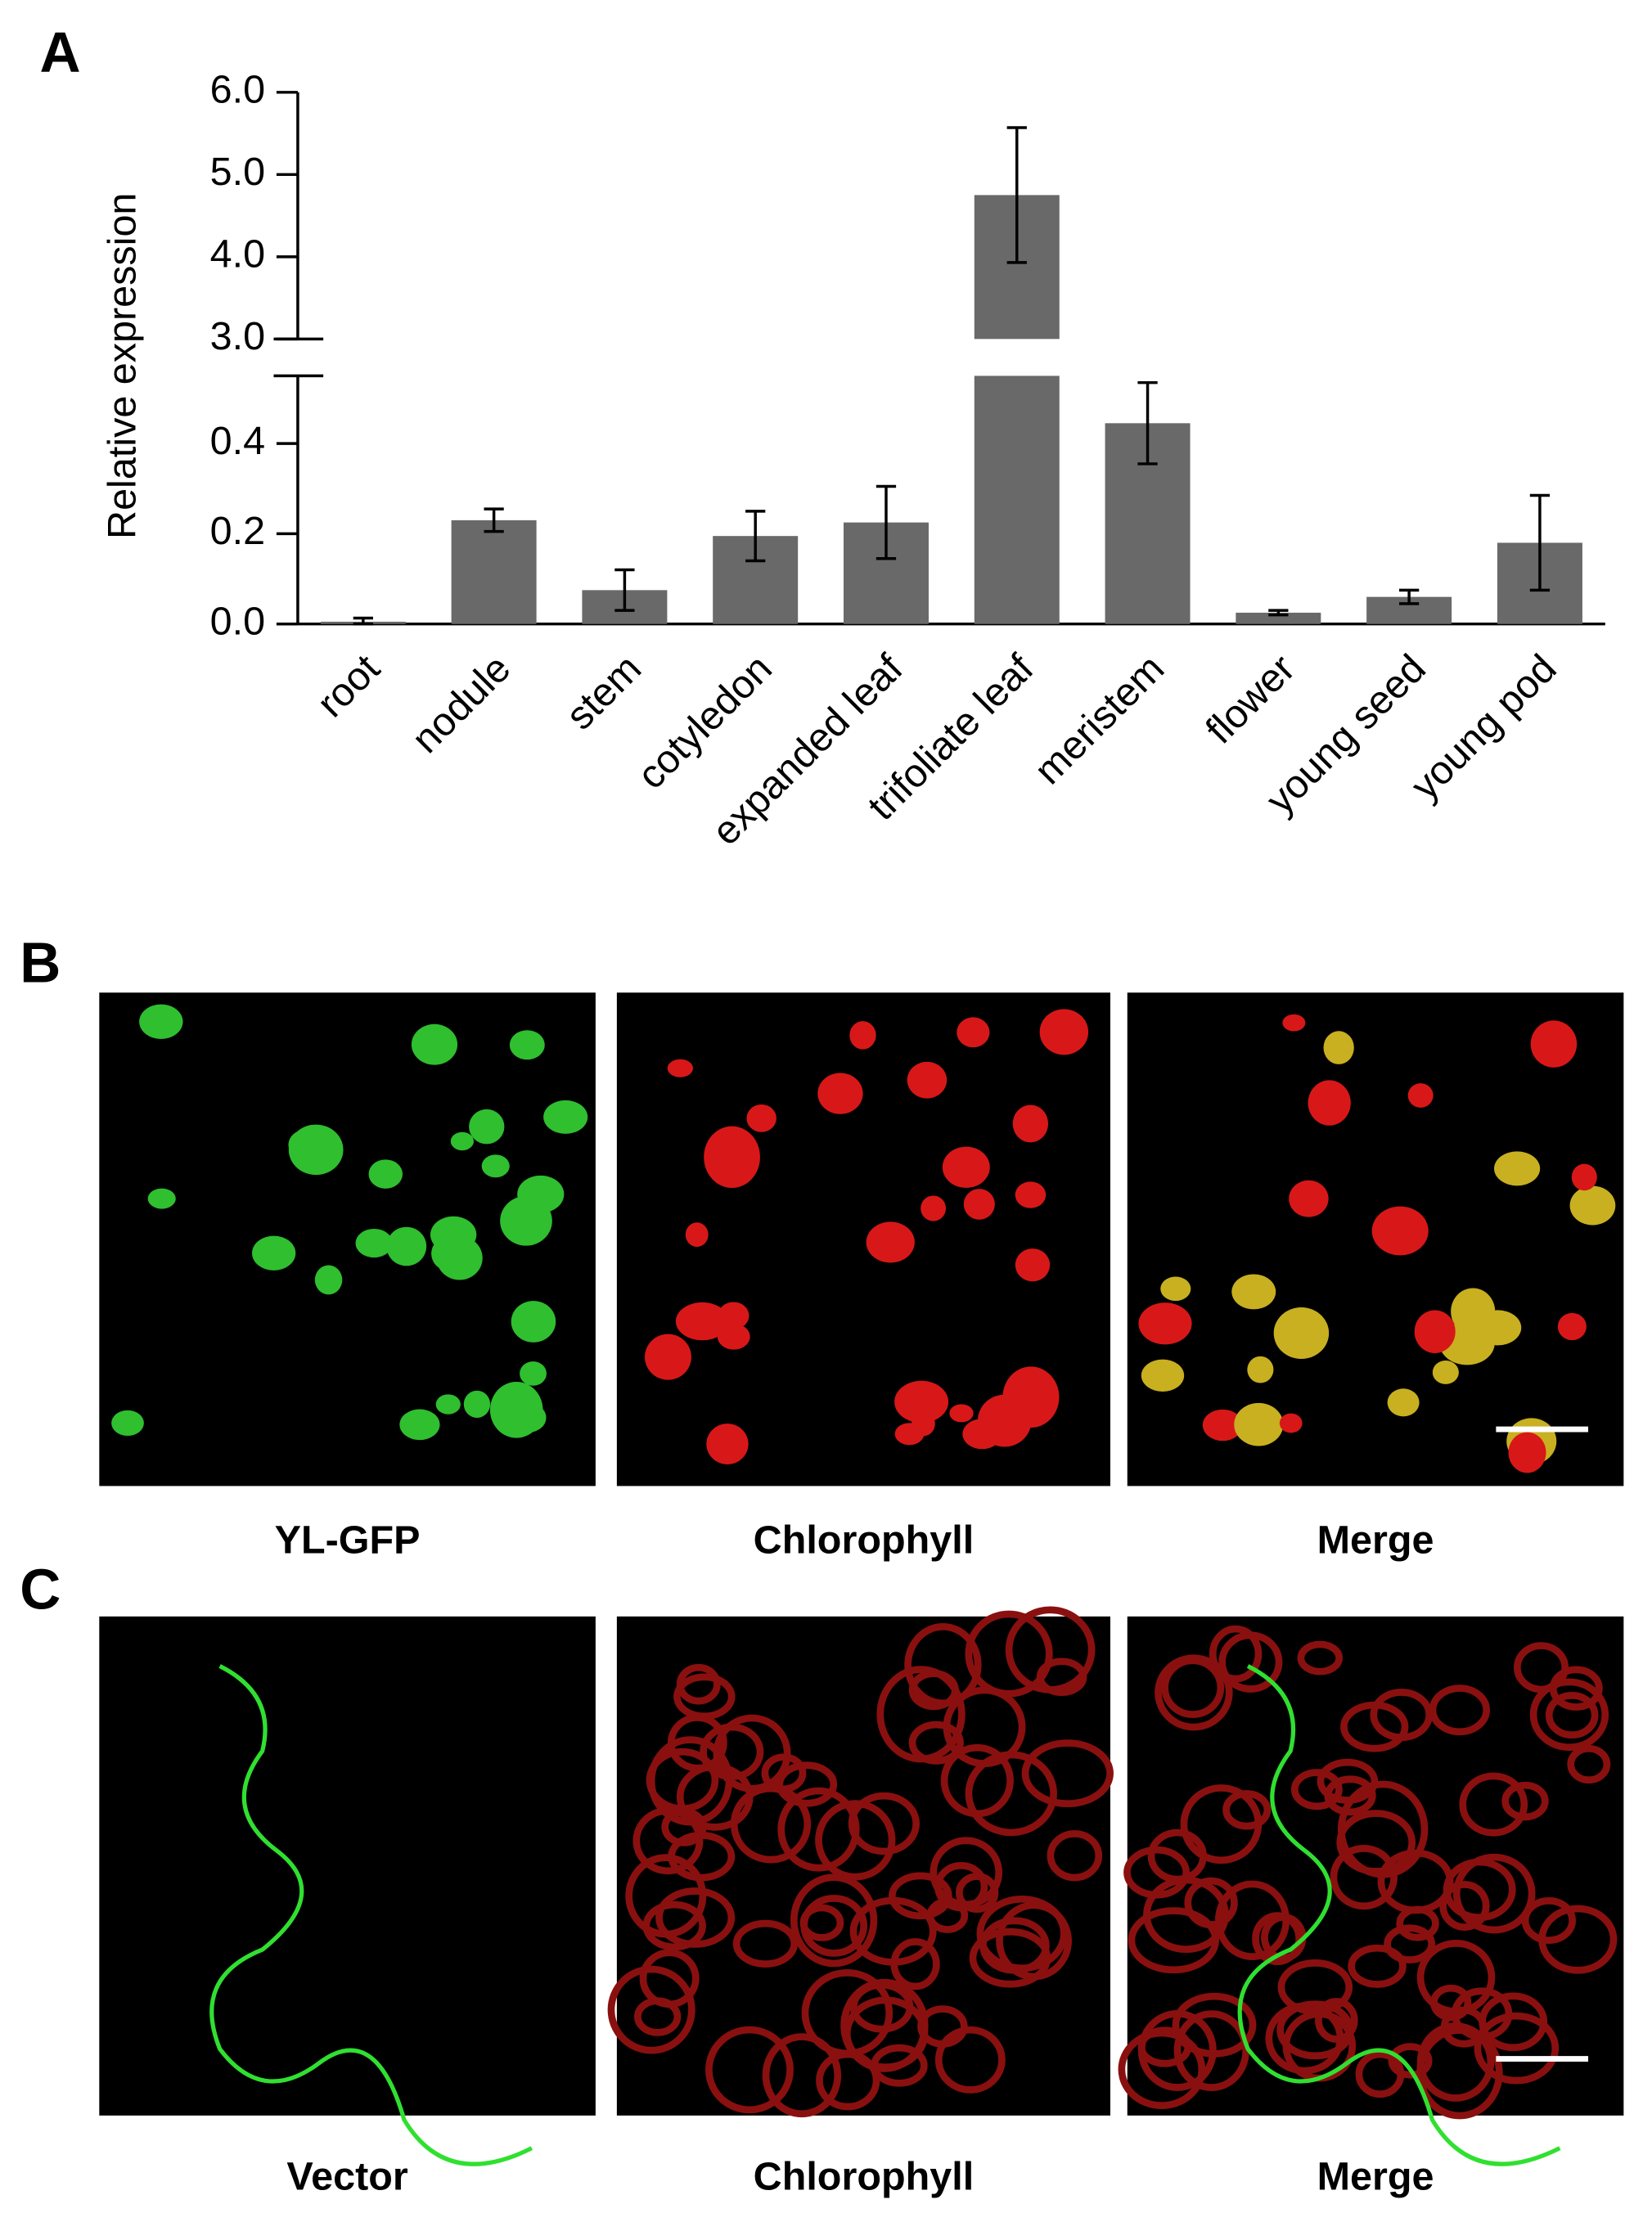 This screenshot has height=2222, width=1652. Describe the element at coordinates (238, 441) in the screenshot. I see `y-tick-label: 0.4` at that location.